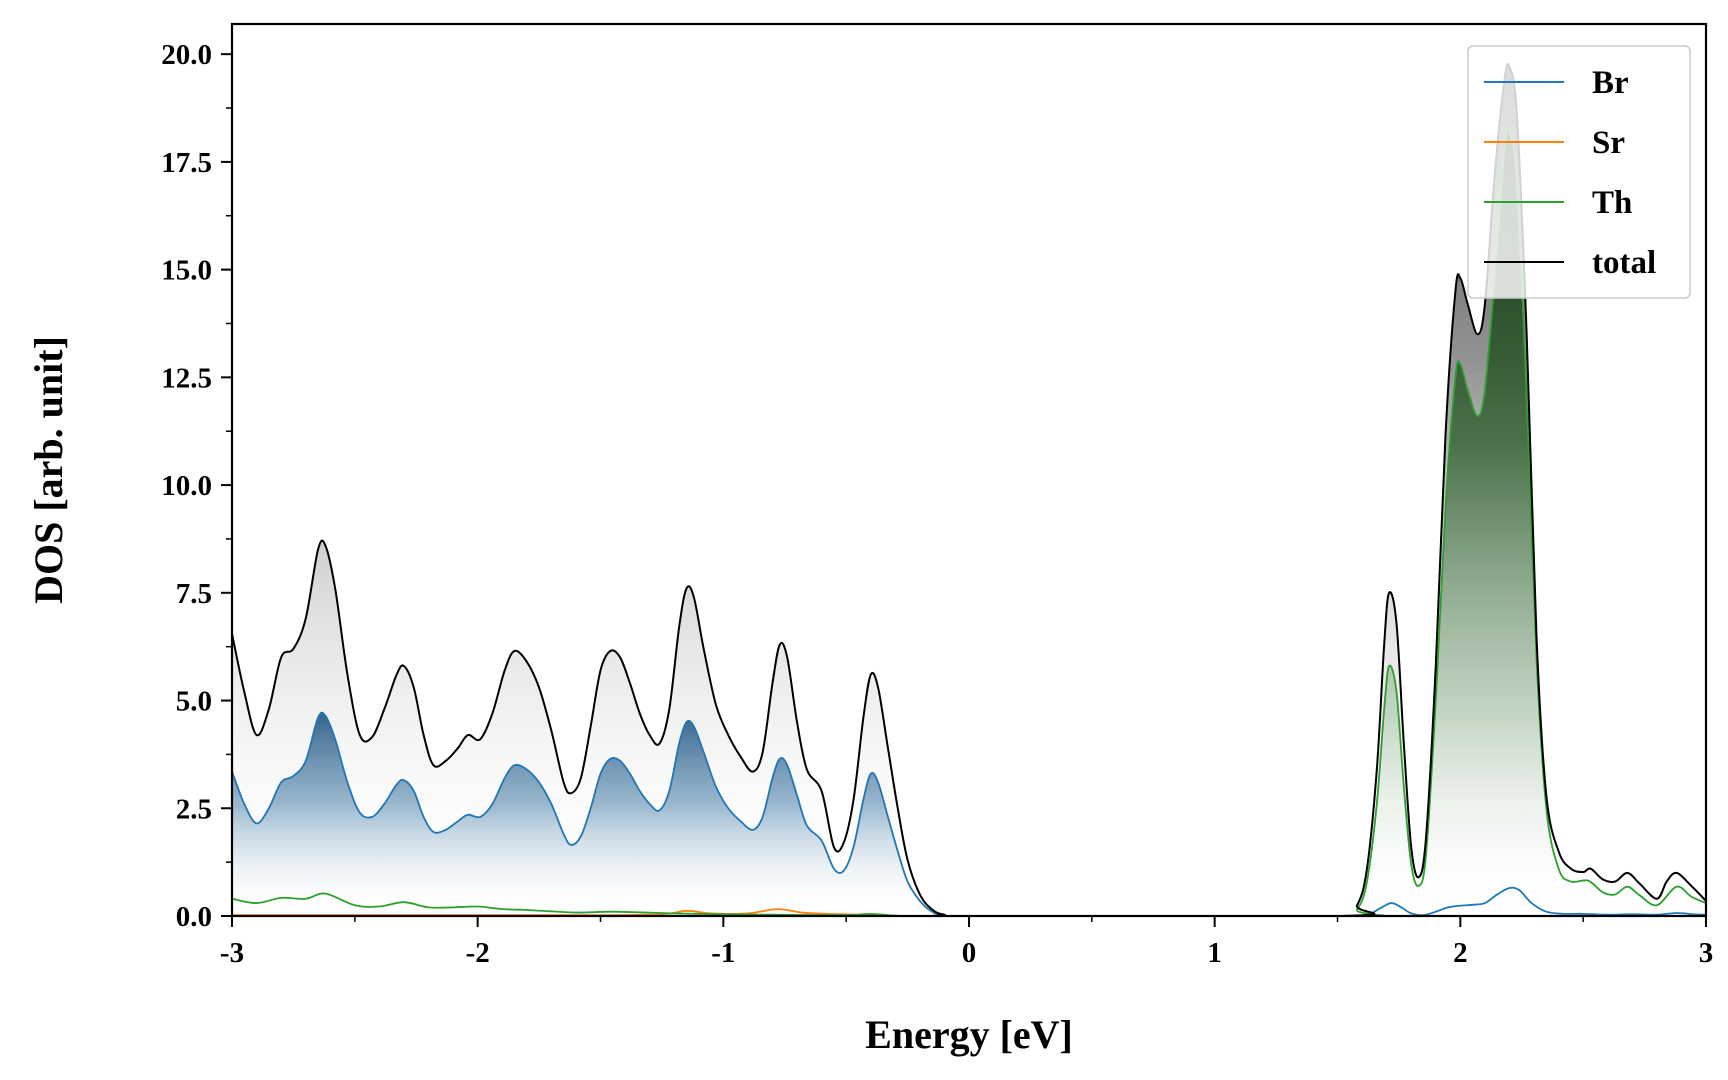 The width and height of the screenshot is (1728, 1080). I want to click on x-axis-label: Energy [eV], so click(969, 1034).